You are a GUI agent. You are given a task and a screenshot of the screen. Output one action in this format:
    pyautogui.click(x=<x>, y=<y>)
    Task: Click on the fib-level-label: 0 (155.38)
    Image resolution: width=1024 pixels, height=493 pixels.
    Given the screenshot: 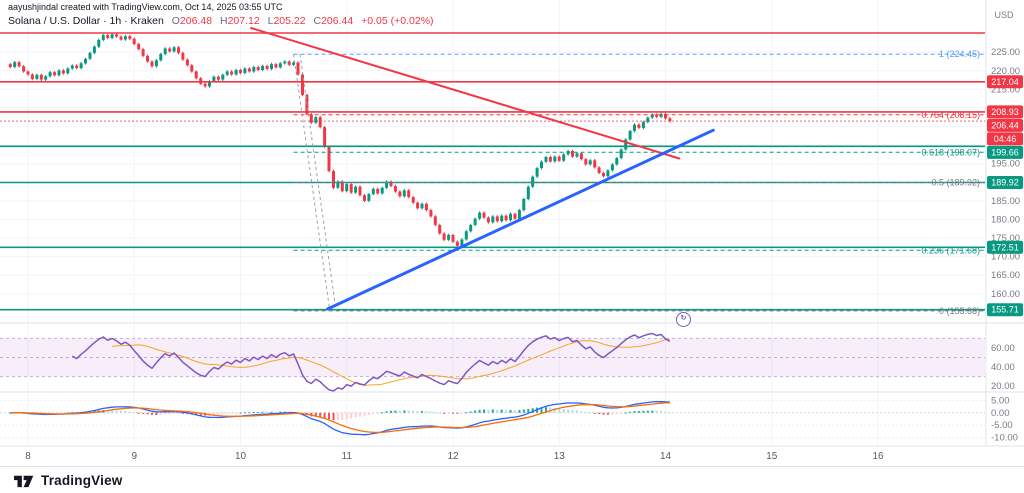 What is the action you would take?
    pyautogui.click(x=959, y=311)
    